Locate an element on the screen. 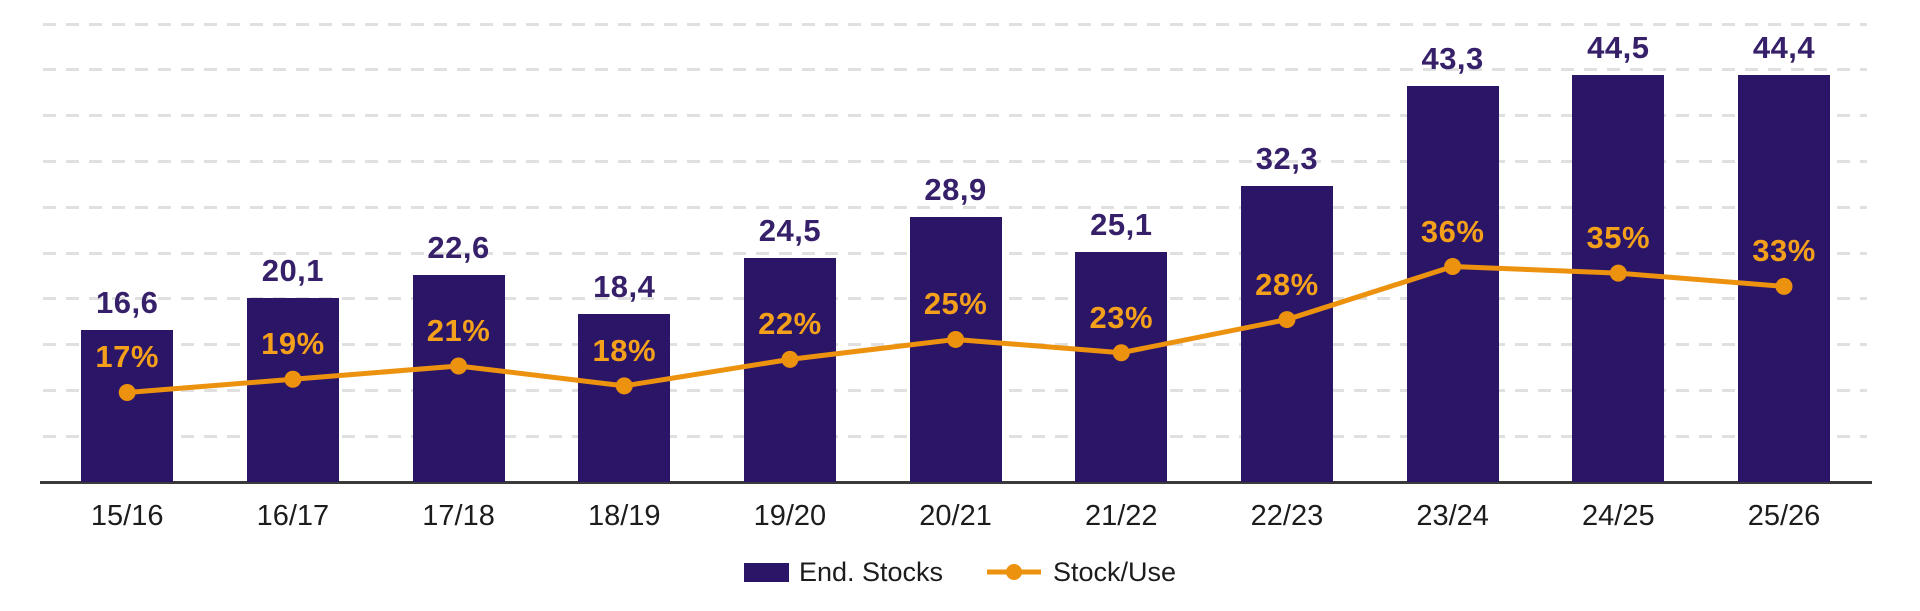 The image size is (1920, 611). bar-series-swatch-icon is located at coordinates (766, 572).